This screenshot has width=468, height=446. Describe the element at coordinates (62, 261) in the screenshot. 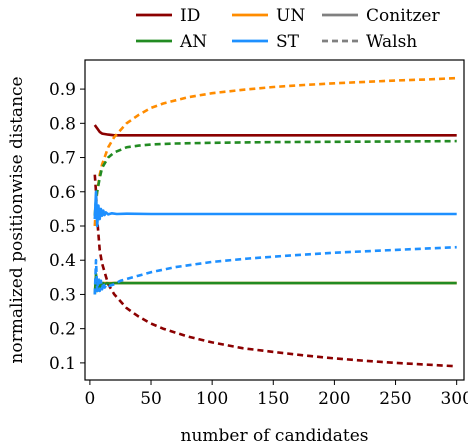

I see `y-tick-label: 0.4` at that location.